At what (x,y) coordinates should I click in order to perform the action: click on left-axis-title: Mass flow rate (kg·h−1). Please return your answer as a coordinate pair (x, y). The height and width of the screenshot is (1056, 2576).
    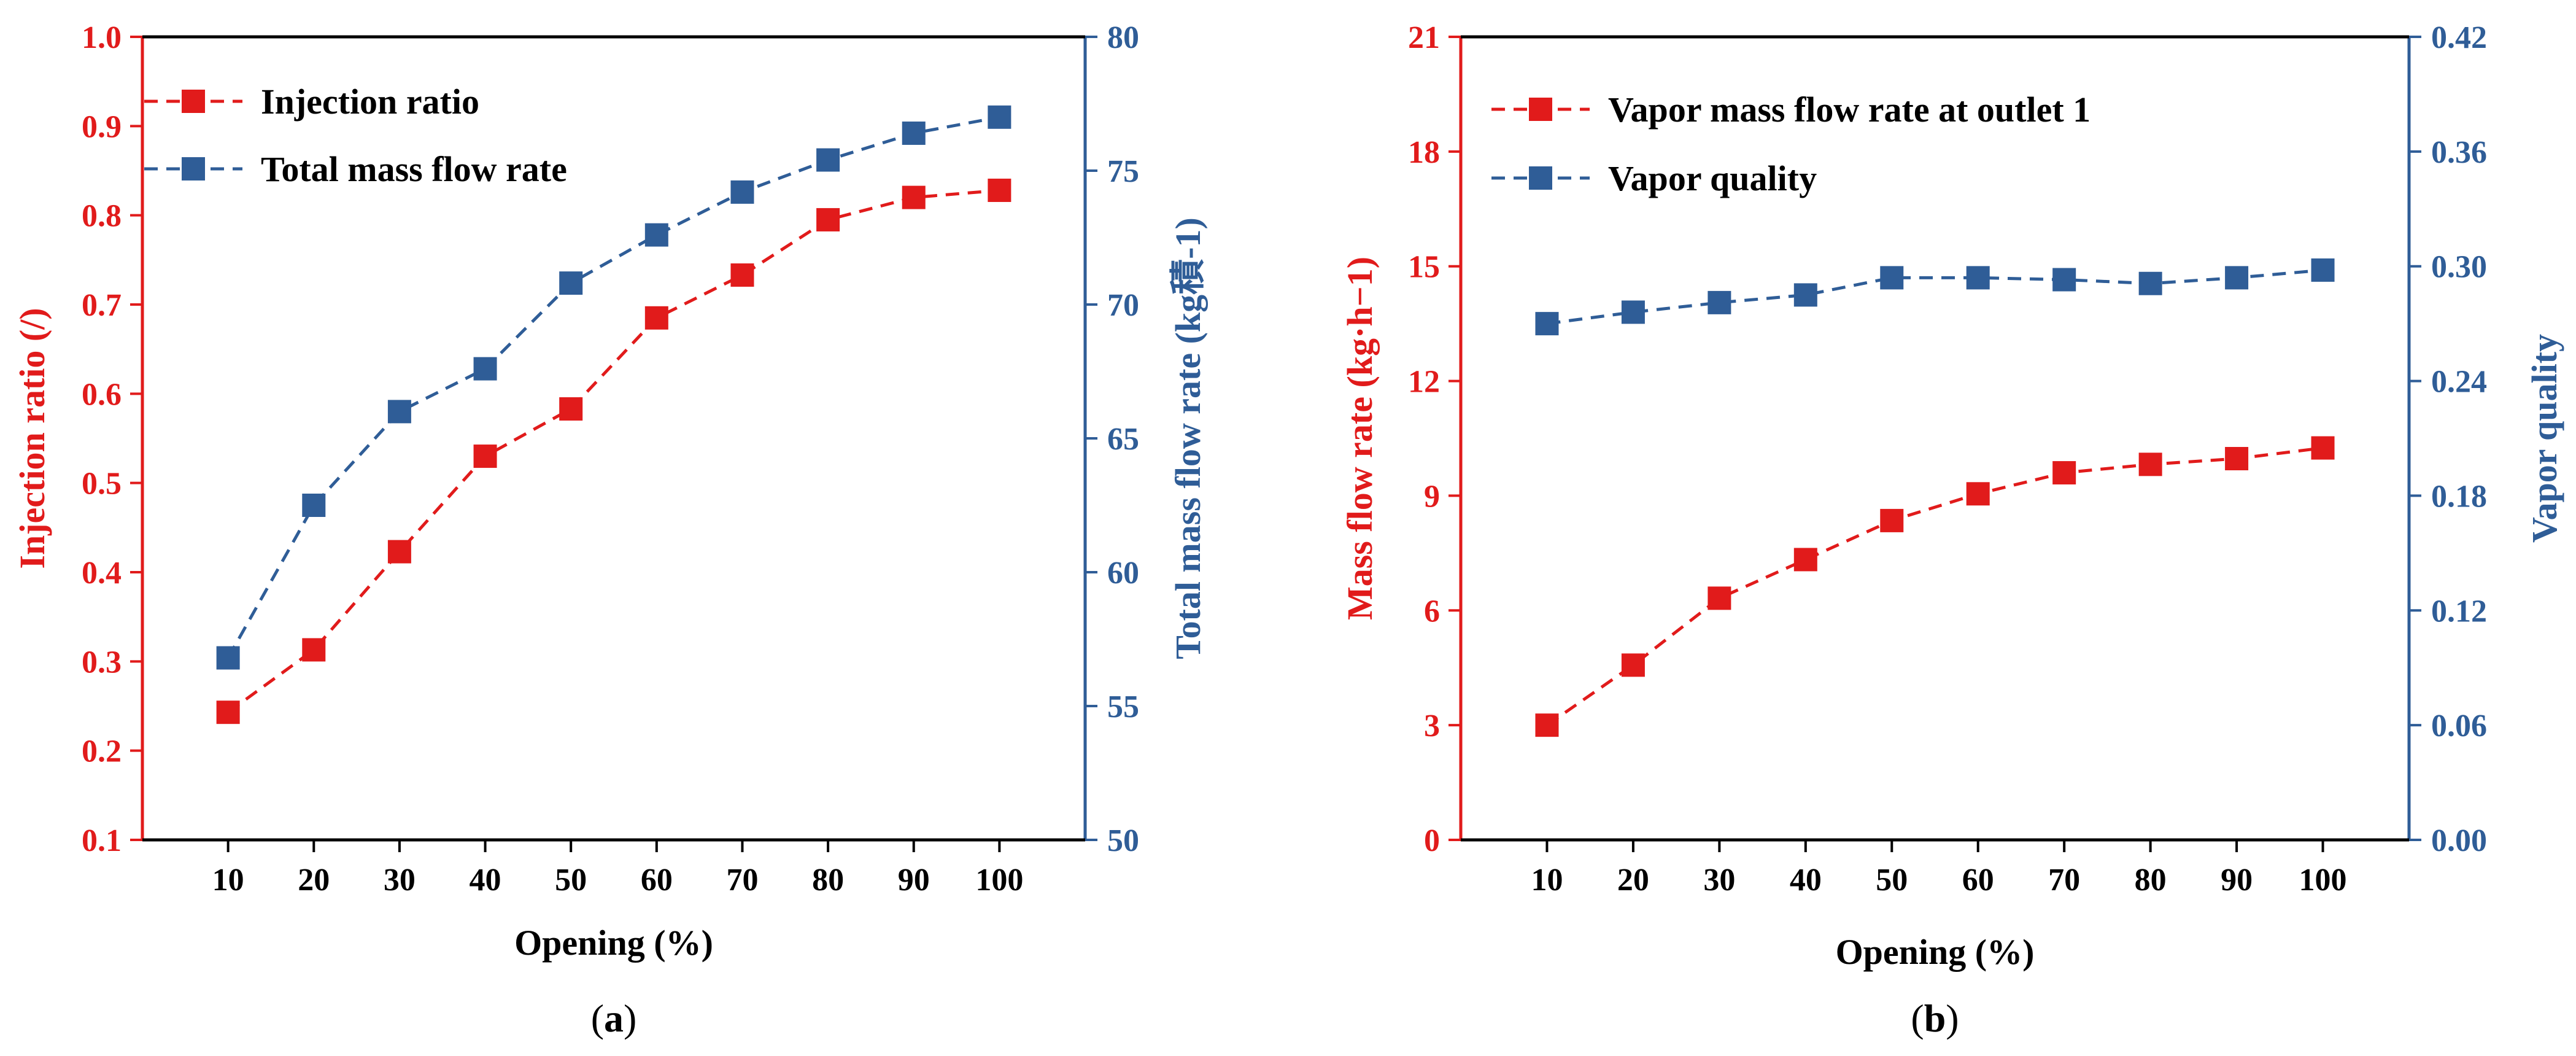
    Looking at the image, I should click on (1360, 439).